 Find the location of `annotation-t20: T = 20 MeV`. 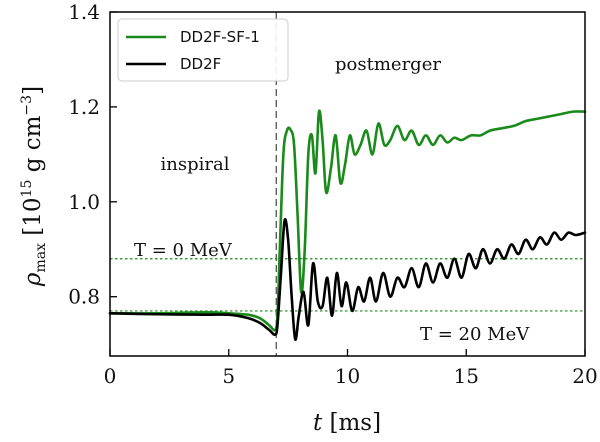

annotation-t20: T = 20 MeV is located at coordinates (475, 334).